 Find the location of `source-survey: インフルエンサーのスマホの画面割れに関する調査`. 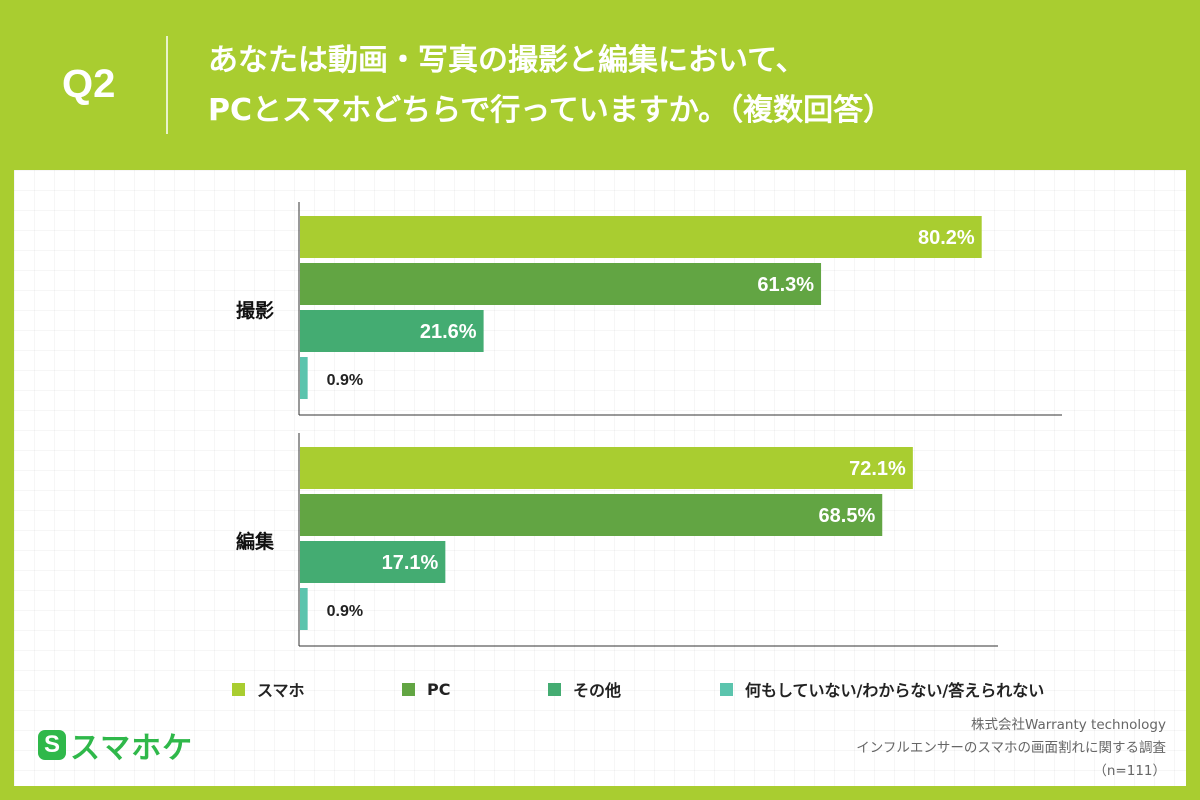

source-survey: インフルエンサーのスマホの画面割れに関する調査 is located at coordinates (1011, 748).